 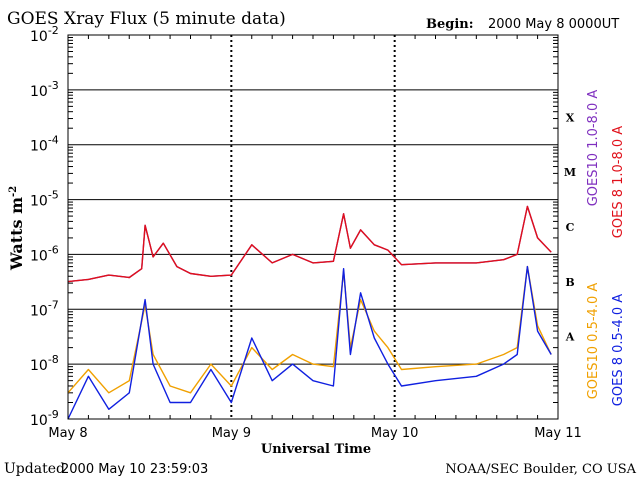 What do you see at coordinates (570, 117) in the screenshot?
I see `flare-class-label: X` at bounding box center [570, 117].